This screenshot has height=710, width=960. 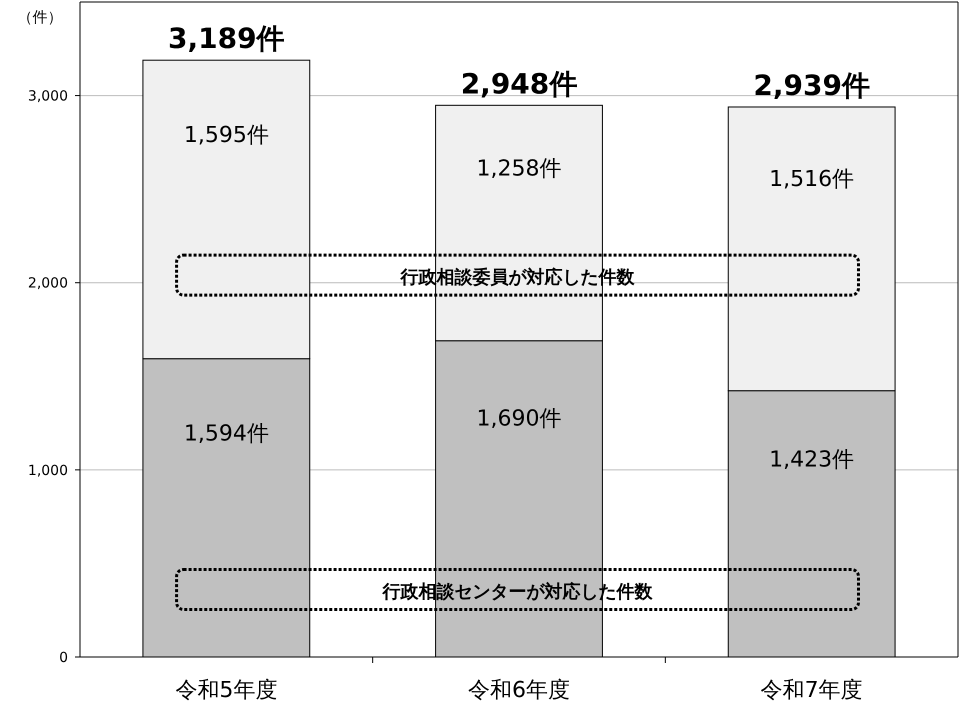 I want to click on data-label: 1,516件, so click(x=811, y=179).